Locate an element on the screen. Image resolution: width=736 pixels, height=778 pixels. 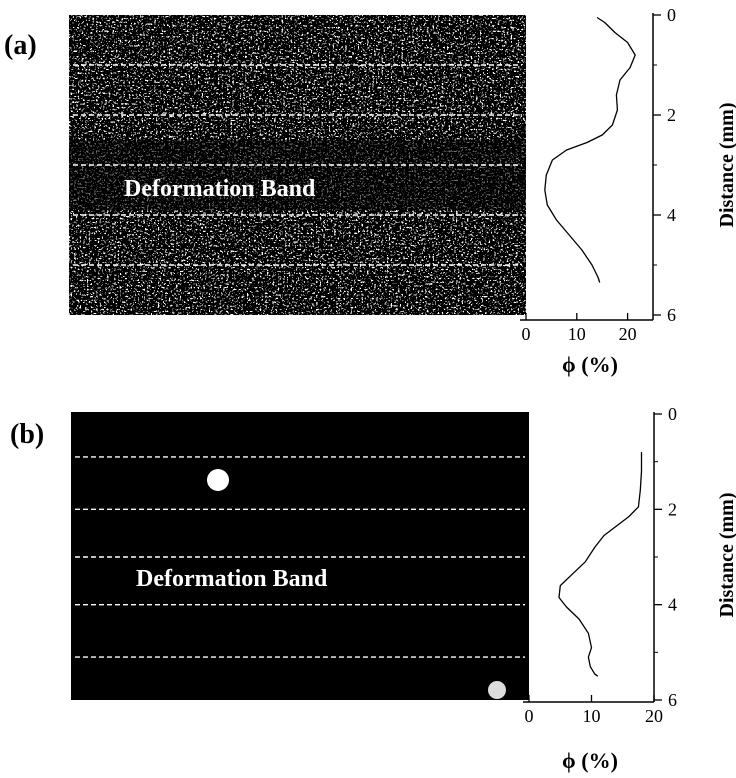
panel-a-profile-plot: 0 2 4 6 0 10 20 Distance (mm) ϕ (%) is located at coordinates (628, 191).